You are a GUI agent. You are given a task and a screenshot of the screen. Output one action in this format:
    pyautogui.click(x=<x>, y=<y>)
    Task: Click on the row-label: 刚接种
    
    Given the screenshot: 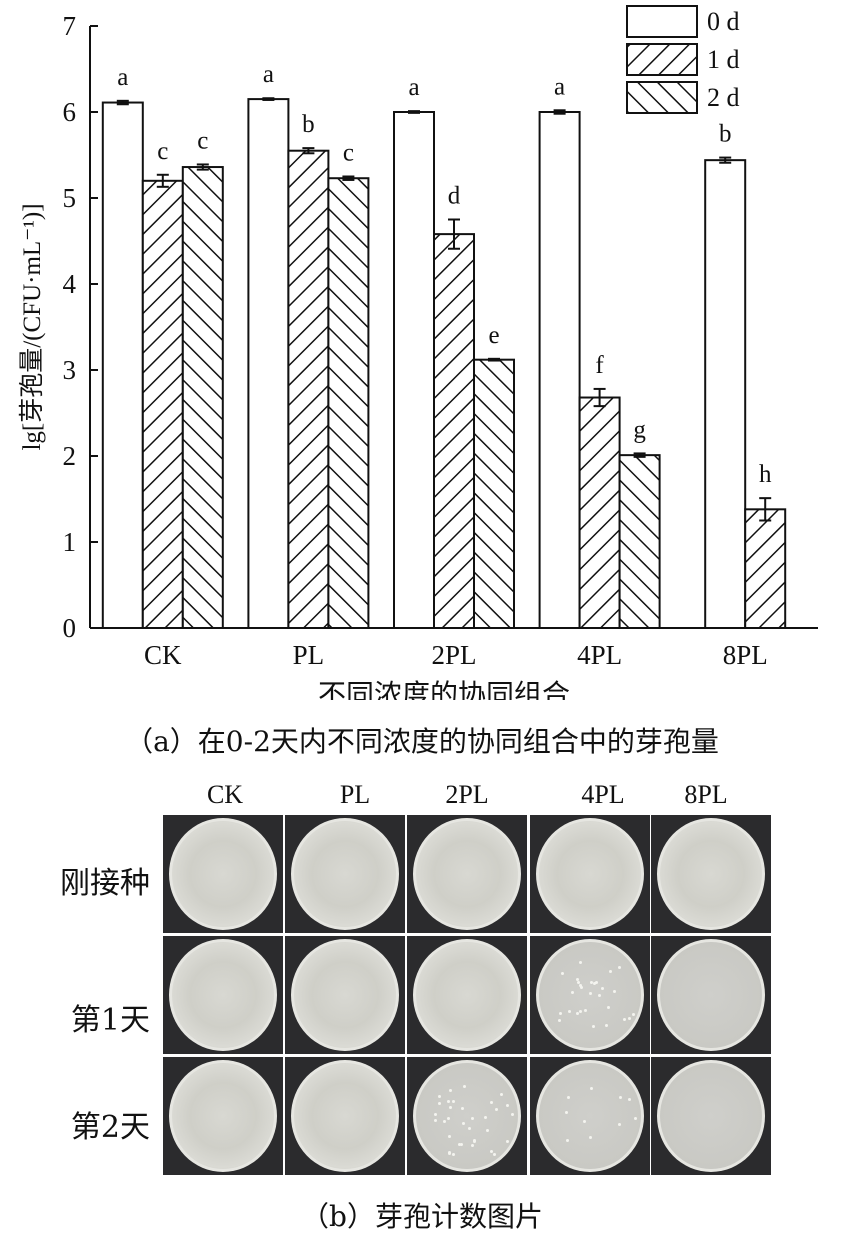 What is the action you would take?
    pyautogui.click(x=105, y=883)
    